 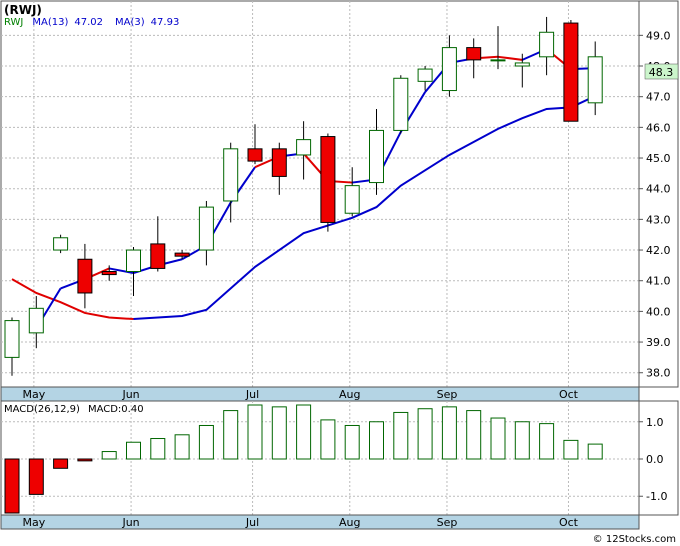 What do you see at coordinates (116, 409) in the screenshot?
I see `macd-legend-item: MACD:0.40` at bounding box center [116, 409].